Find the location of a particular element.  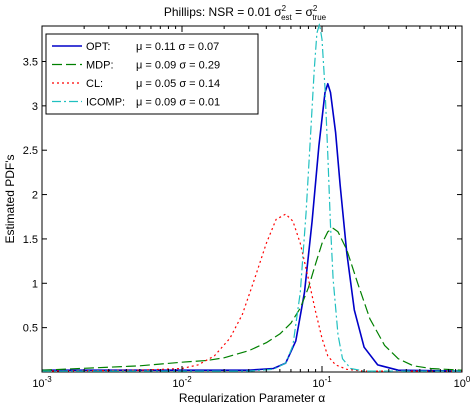

x-tick-label: 10⁰ is located at coordinates (462, 382).